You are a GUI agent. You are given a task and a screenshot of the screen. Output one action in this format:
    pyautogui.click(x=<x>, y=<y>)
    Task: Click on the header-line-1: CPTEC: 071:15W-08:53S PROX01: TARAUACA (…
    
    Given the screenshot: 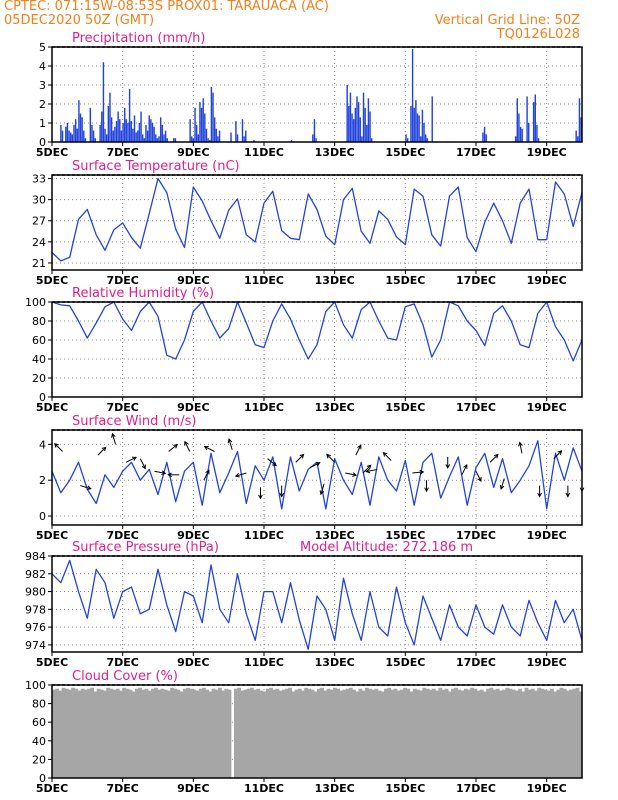 What is the action you would take?
    pyautogui.click(x=166, y=7)
    